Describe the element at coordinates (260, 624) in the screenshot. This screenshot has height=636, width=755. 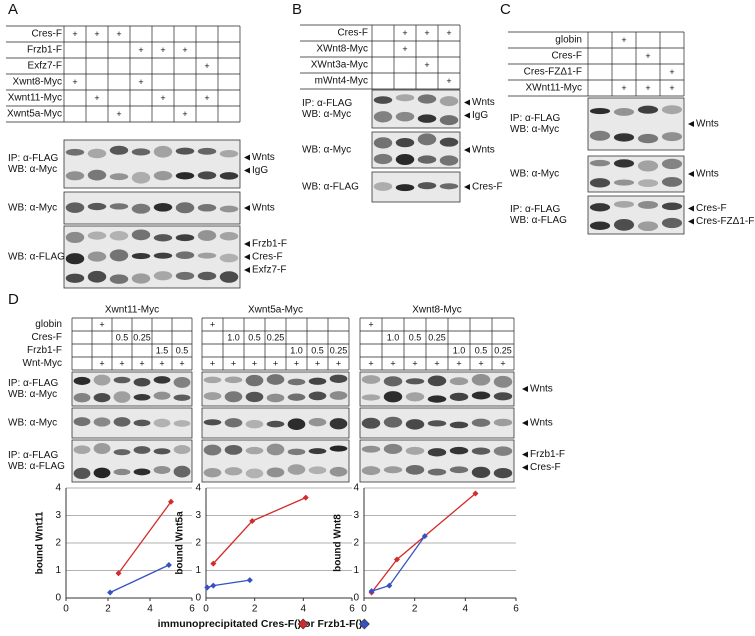
I see `x-axis-label: immunoprecipitated Cres-F() or Frzb1-F()` at that location.